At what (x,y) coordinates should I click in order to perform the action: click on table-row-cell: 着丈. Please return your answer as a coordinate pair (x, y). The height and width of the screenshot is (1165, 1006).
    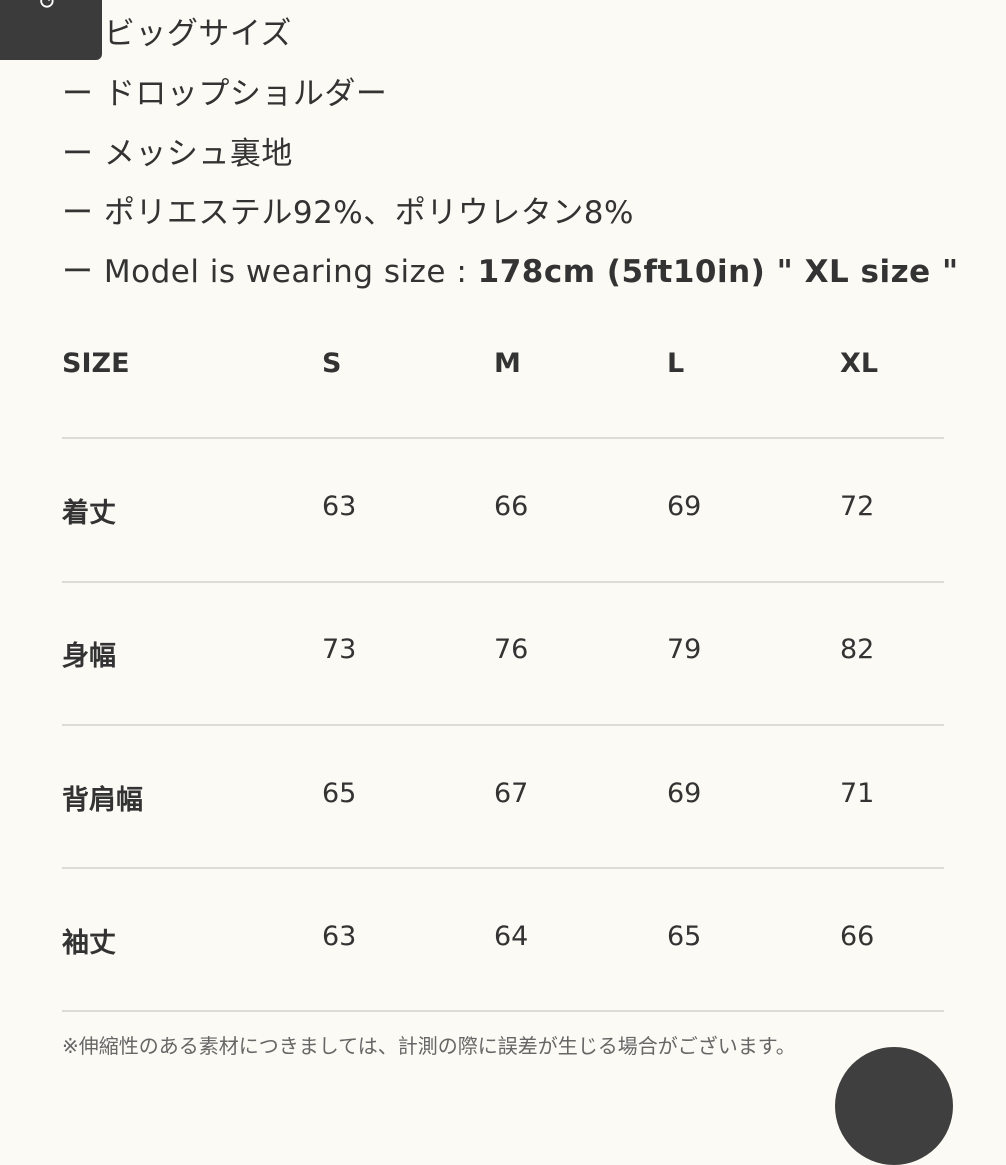
    Looking at the image, I should click on (89, 513).